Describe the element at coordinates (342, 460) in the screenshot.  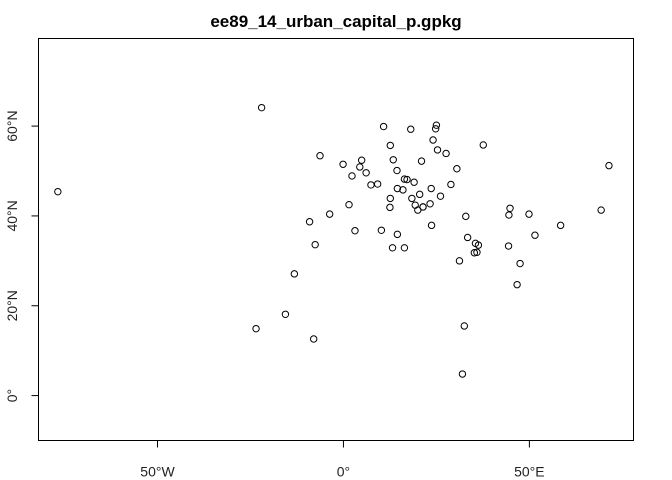
I see `x-axis: 50°W 0° 50°E` at that location.